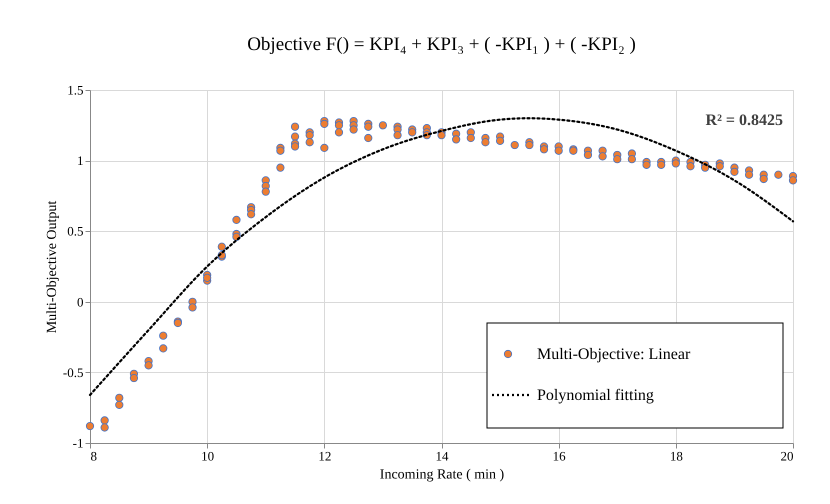 Image resolution: width=830 pixels, height=504 pixels. I want to click on y-tick-label: -0.5, so click(73, 372).